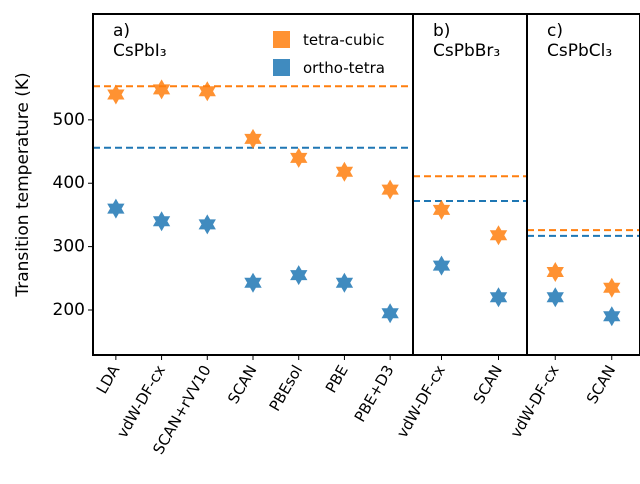  Describe the element at coordinates (69, 247) in the screenshot. I see `y-tick-label: 300` at that location.